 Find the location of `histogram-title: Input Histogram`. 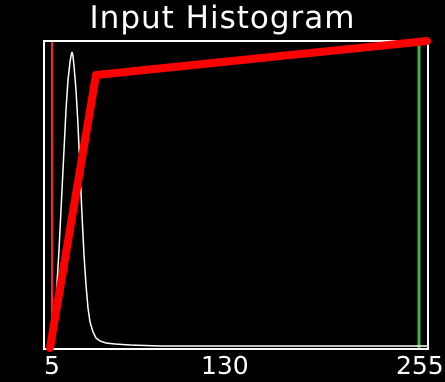

histogram-title: Input Histogram is located at coordinates (222, 18).